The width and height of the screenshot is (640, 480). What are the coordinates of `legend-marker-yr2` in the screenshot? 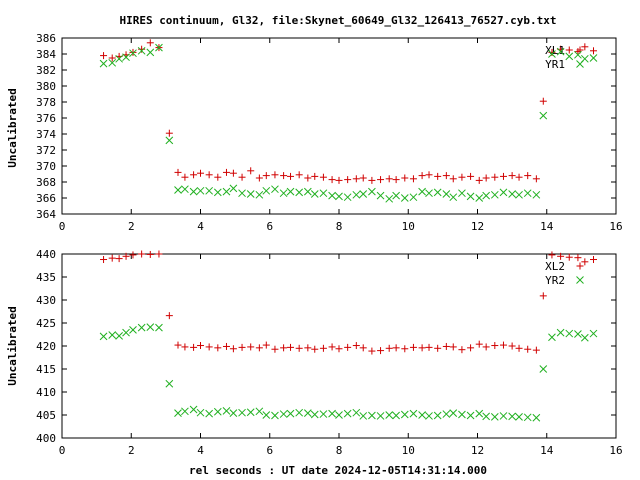 It's located at (580, 280).